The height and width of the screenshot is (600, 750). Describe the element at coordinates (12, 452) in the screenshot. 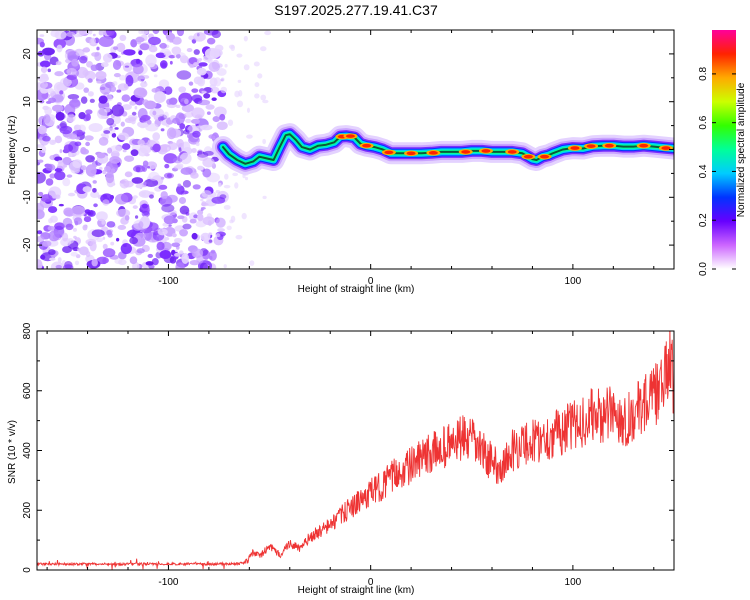

I see `snr-ylabel: SNR (10 * v/v)` at that location.